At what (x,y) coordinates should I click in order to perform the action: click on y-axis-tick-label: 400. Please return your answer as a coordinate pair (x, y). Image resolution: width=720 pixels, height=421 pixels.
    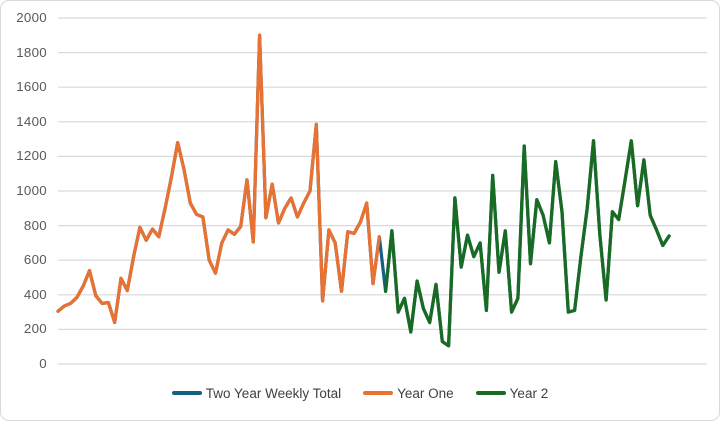
    Looking at the image, I should click on (35, 294).